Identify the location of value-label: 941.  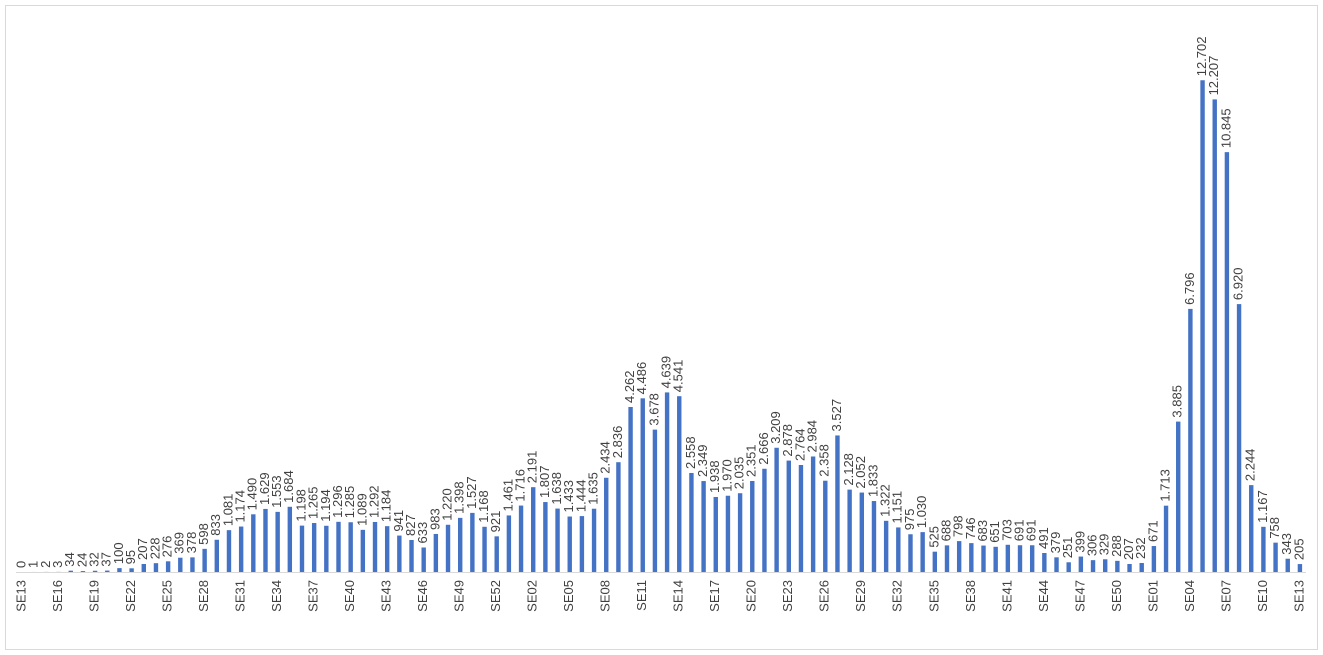
(398, 521).